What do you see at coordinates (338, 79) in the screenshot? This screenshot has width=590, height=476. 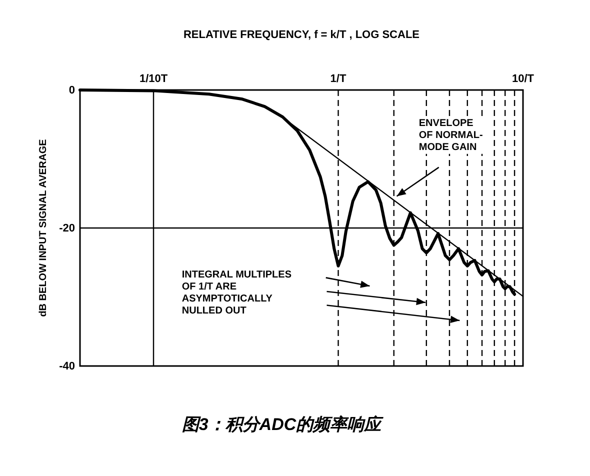 I see `x-tick-label: 1/T` at bounding box center [338, 79].